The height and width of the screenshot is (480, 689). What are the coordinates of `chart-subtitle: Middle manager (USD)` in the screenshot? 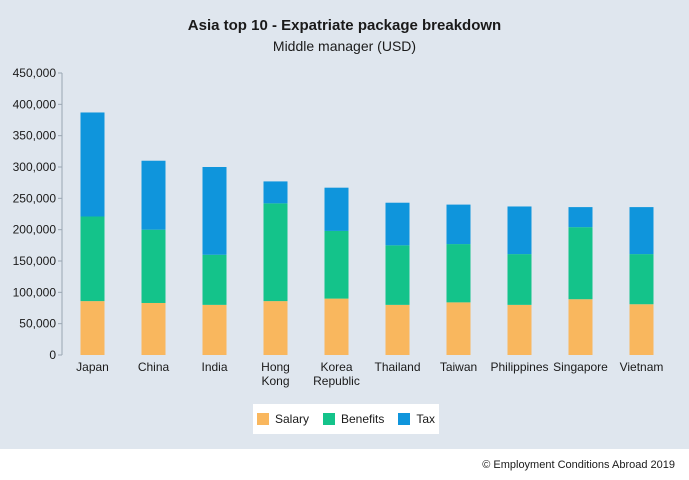 It's located at (344, 46).